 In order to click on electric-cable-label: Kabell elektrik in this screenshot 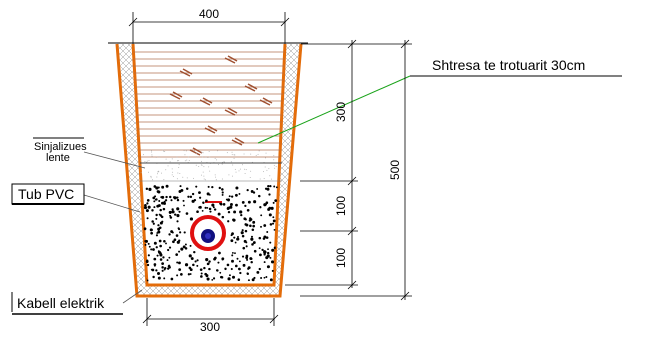, I will do `click(61, 303)`.